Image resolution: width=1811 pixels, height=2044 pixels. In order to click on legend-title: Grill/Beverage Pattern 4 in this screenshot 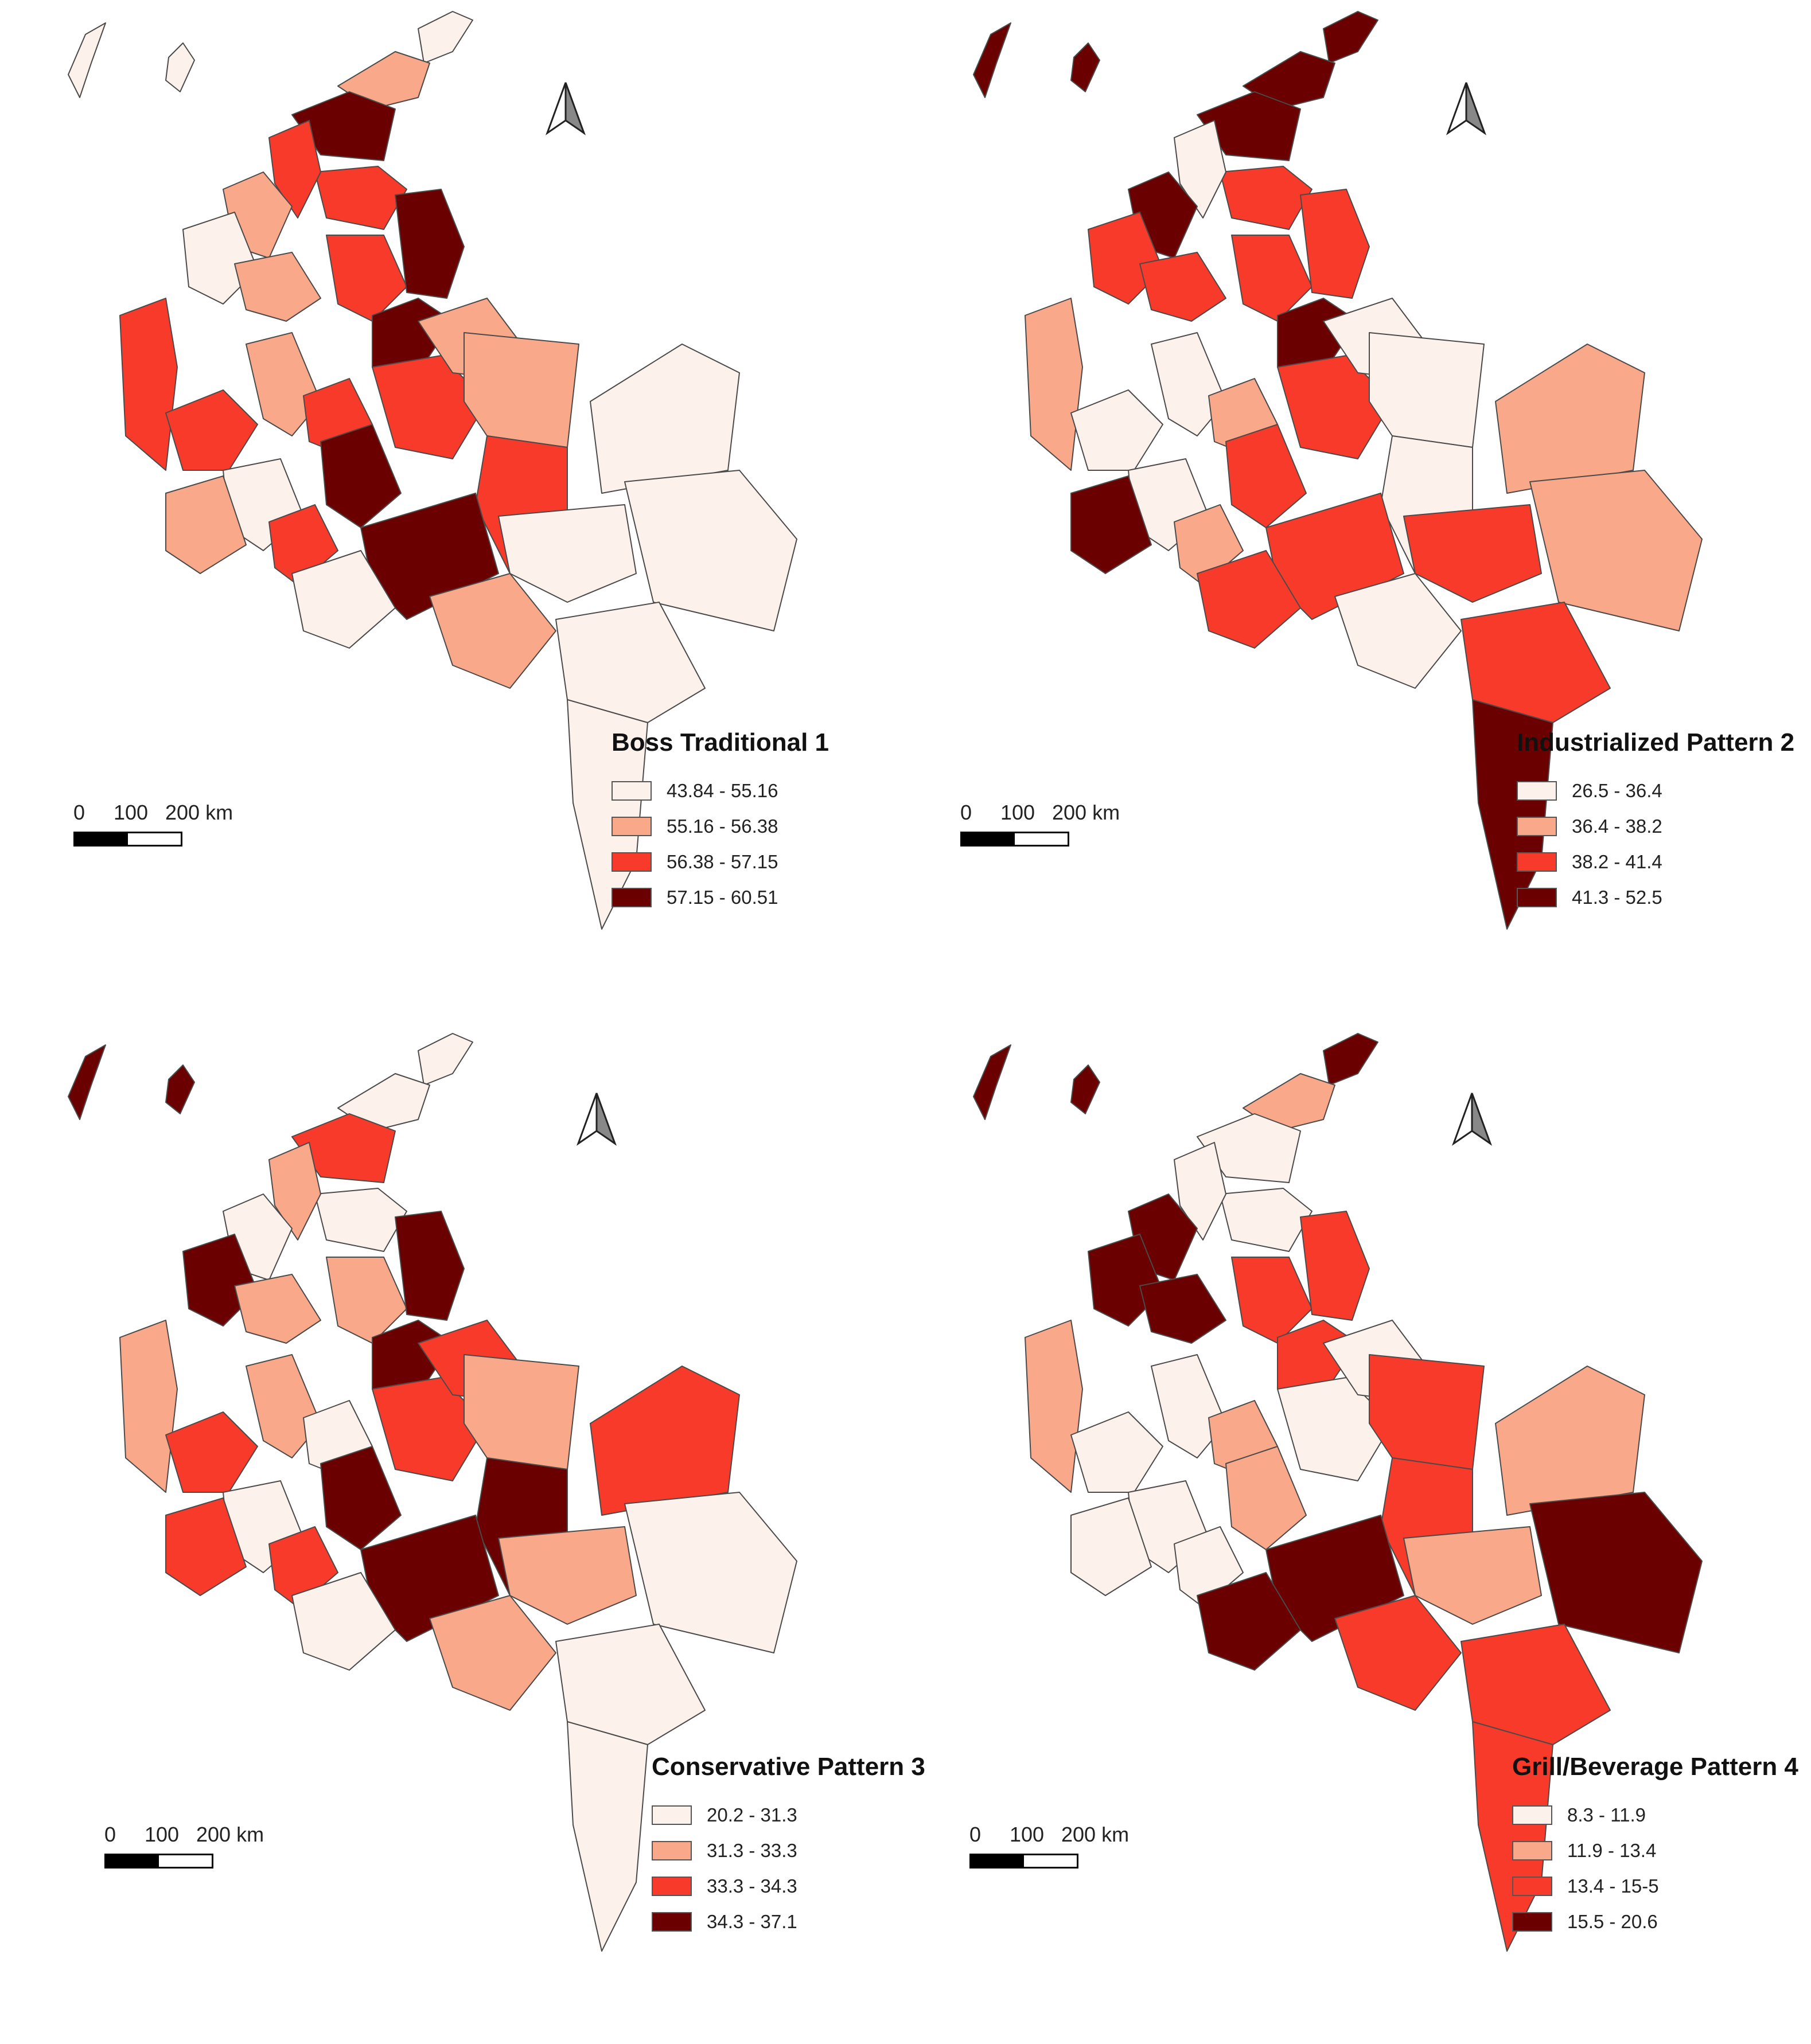, I will do `click(1655, 1767)`.